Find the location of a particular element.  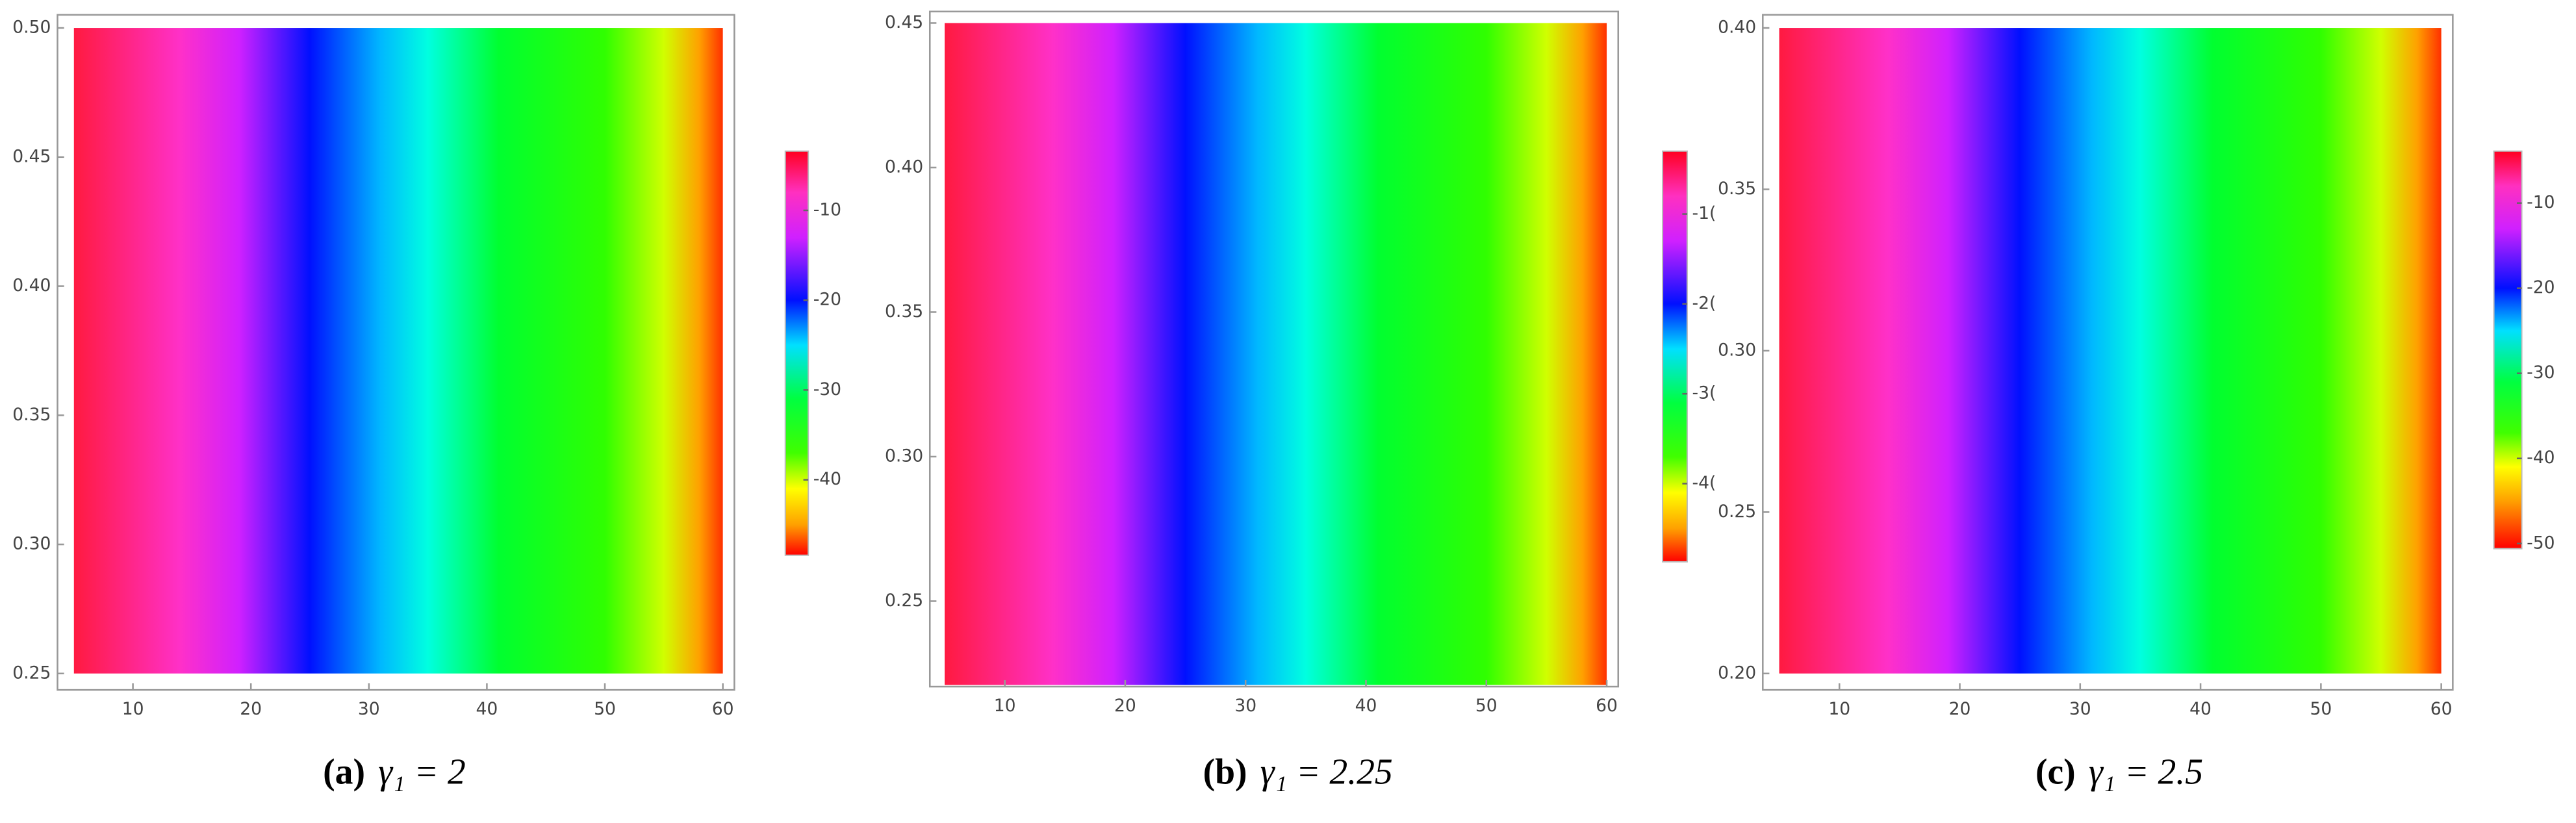

y-tick-label: 0.50 is located at coordinates (31, 28).